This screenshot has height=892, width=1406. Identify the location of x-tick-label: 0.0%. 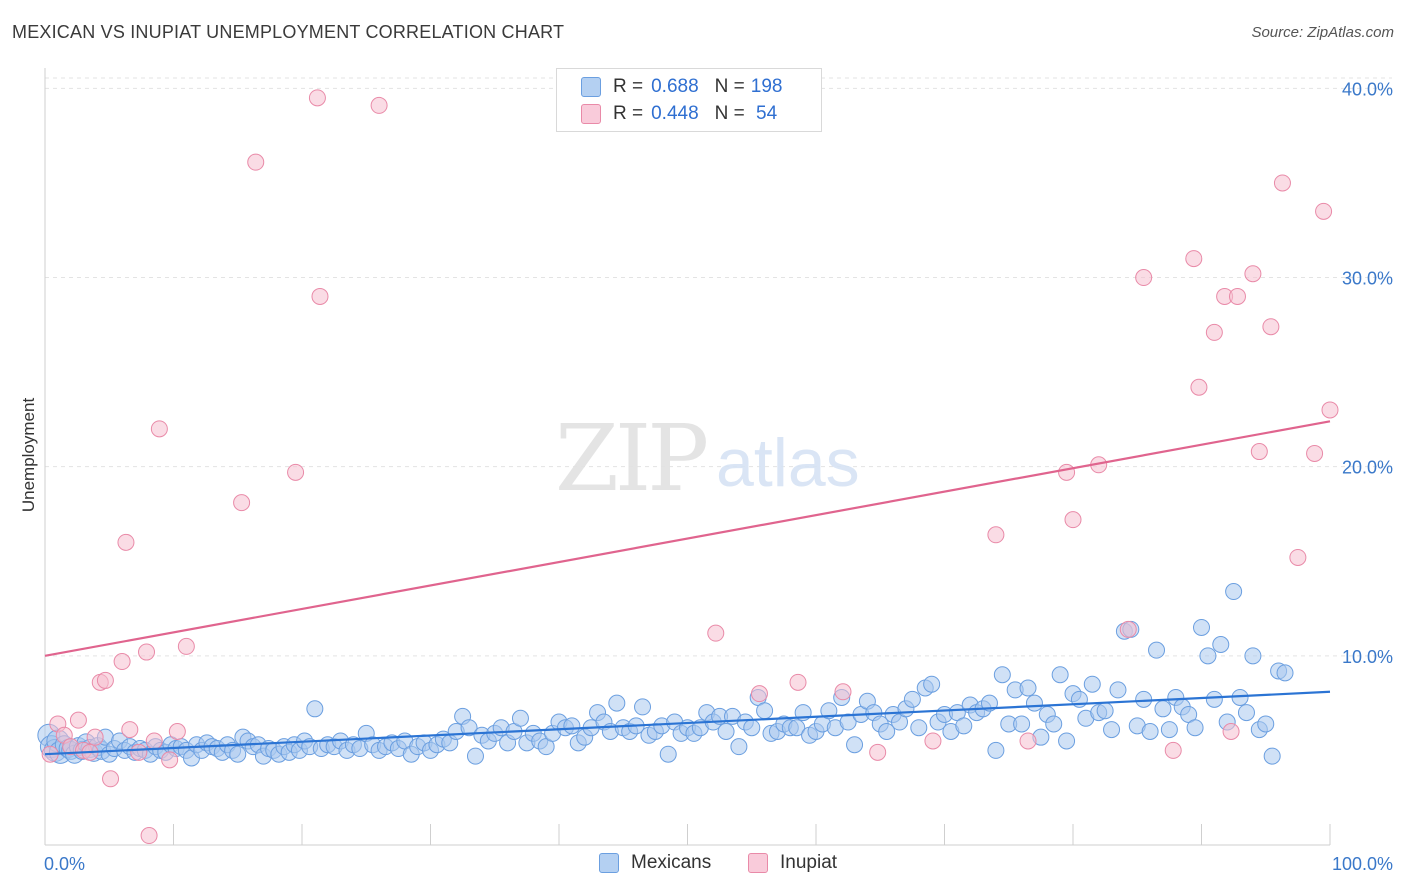
(64, 864).